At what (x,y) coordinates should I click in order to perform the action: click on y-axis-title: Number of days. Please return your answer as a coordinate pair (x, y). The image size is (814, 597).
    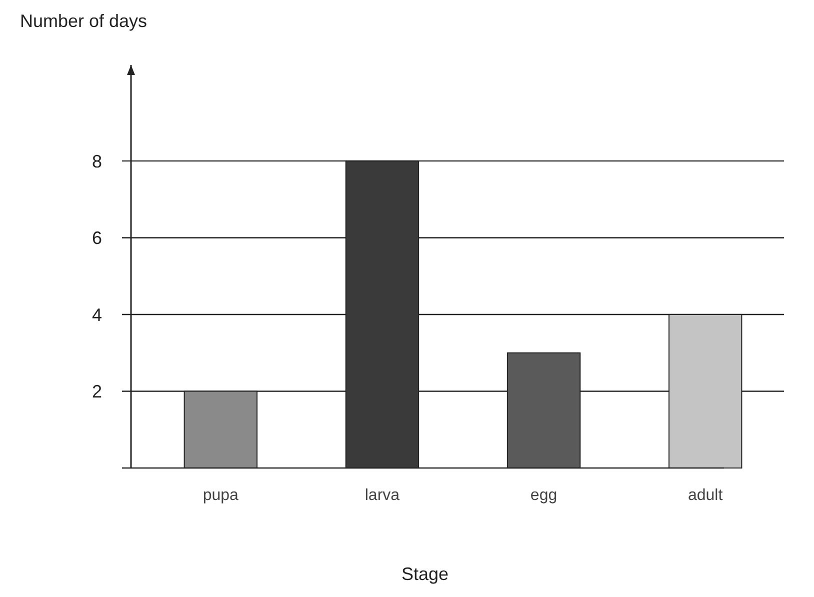
    Looking at the image, I should click on (84, 21).